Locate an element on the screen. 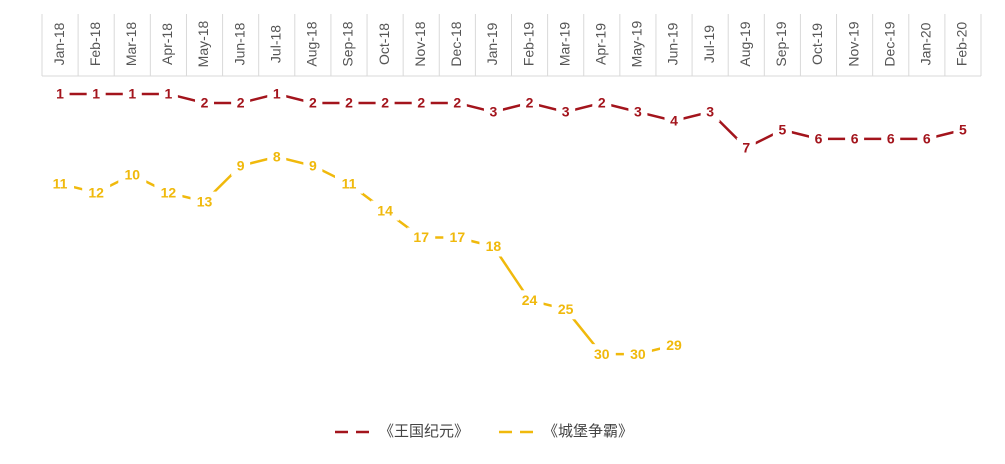 The height and width of the screenshot is (464, 1005). x-tick-label: Feb-19 is located at coordinates (528, 44).